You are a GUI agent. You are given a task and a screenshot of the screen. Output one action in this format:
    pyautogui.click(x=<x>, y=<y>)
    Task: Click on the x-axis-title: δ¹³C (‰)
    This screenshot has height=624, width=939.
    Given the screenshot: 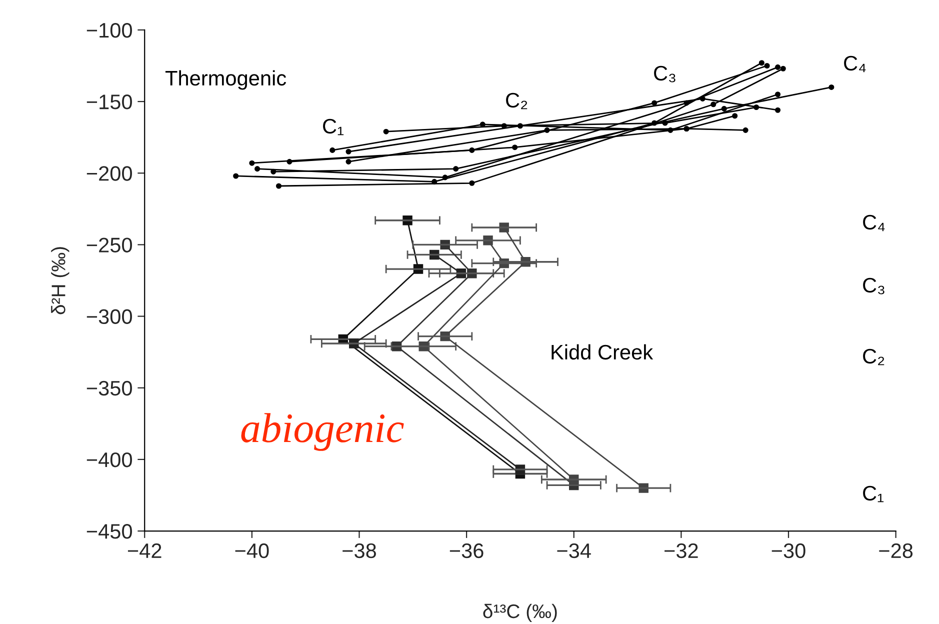 What is the action you would take?
    pyautogui.click(x=520, y=613)
    